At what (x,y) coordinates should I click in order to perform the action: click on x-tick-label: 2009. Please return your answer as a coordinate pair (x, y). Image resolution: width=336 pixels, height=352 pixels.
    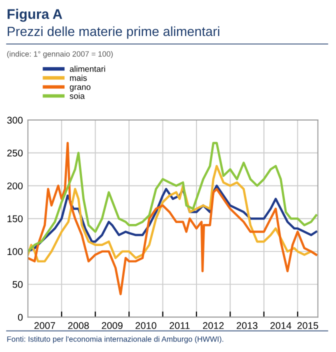
    Looking at the image, I should click on (112, 326).